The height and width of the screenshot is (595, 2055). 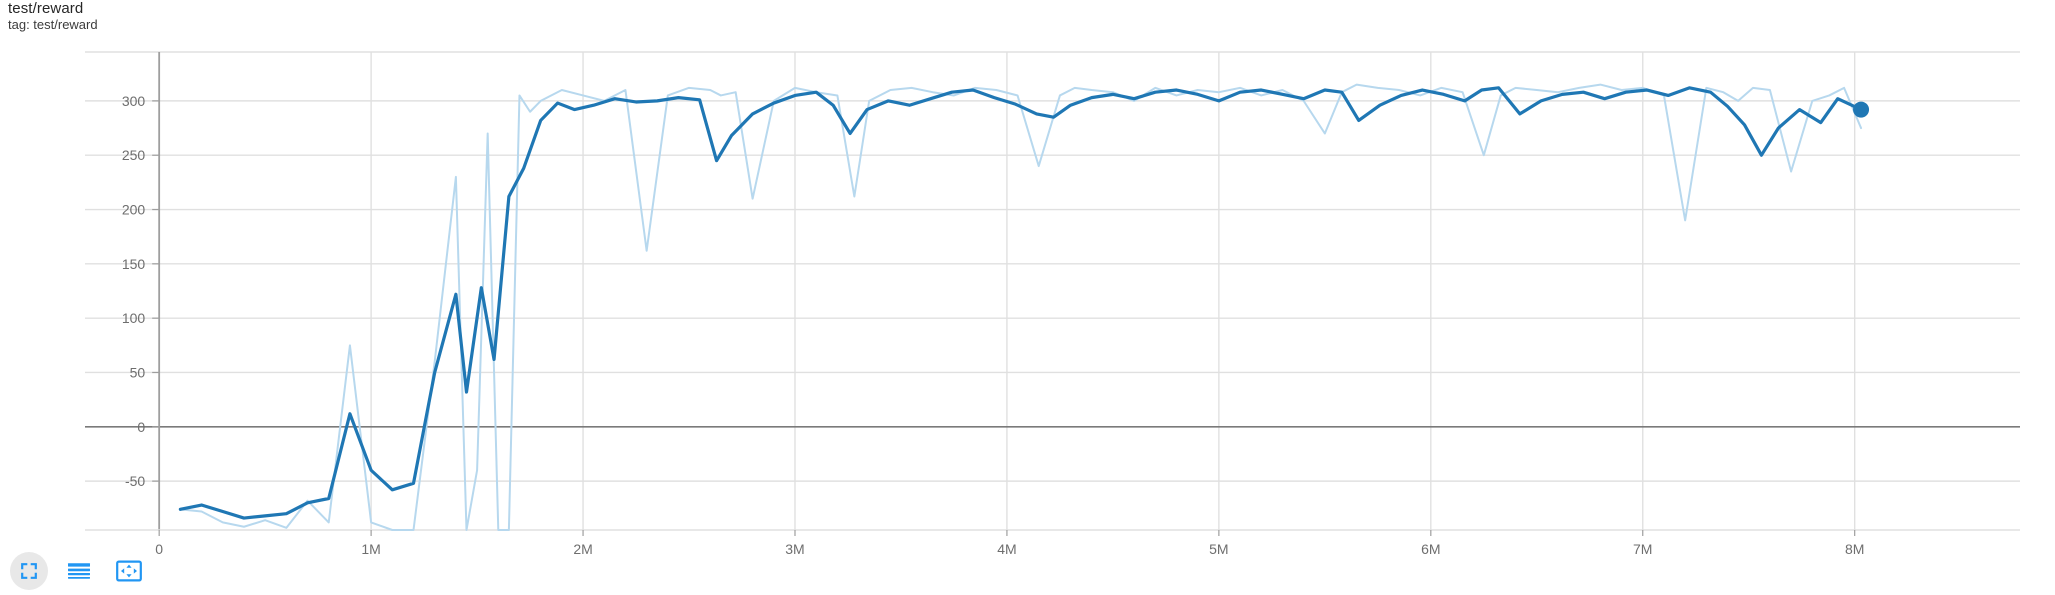 I want to click on x-tick-label: 6M, so click(x=1430, y=549).